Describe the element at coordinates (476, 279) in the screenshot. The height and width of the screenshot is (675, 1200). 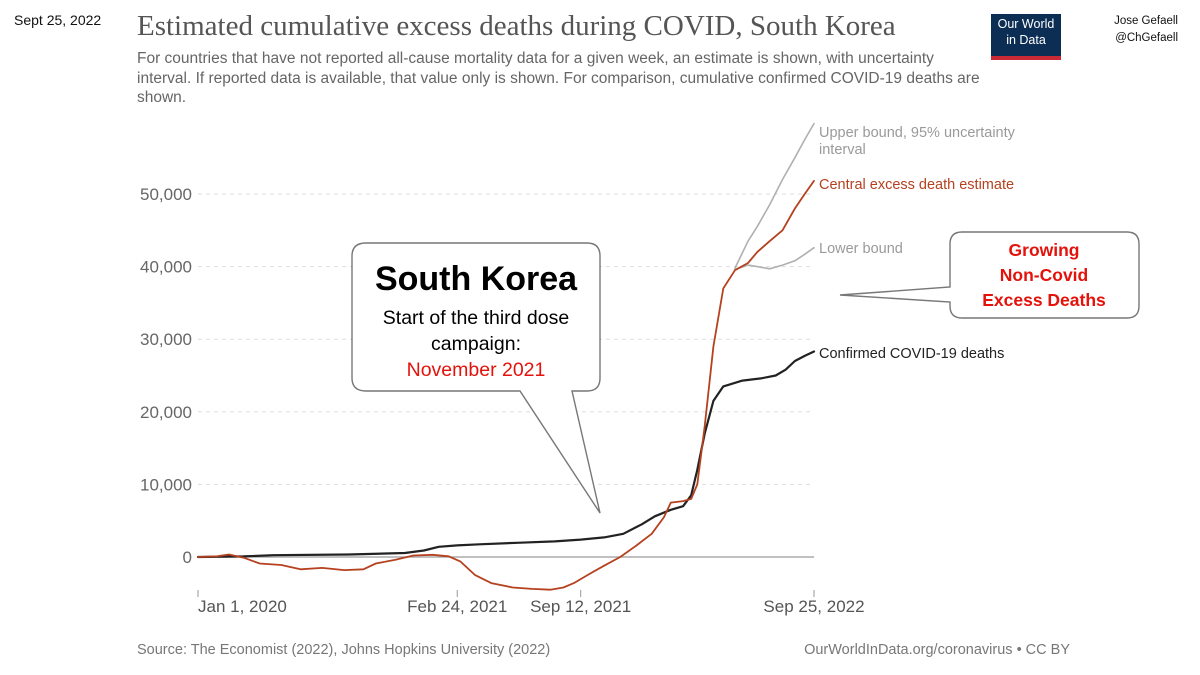
I see `callout-title: South Korea` at that location.